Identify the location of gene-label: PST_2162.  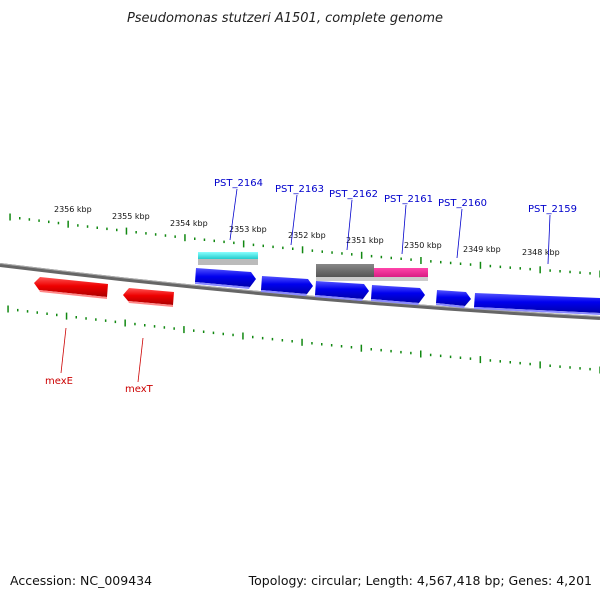
(353, 194).